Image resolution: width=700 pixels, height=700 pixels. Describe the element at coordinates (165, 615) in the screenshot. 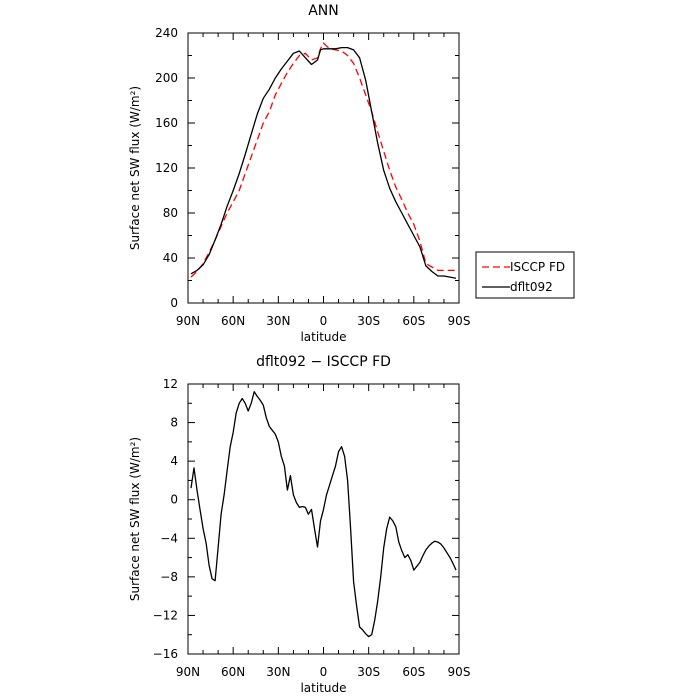

I see `y-tick-label: −12` at that location.